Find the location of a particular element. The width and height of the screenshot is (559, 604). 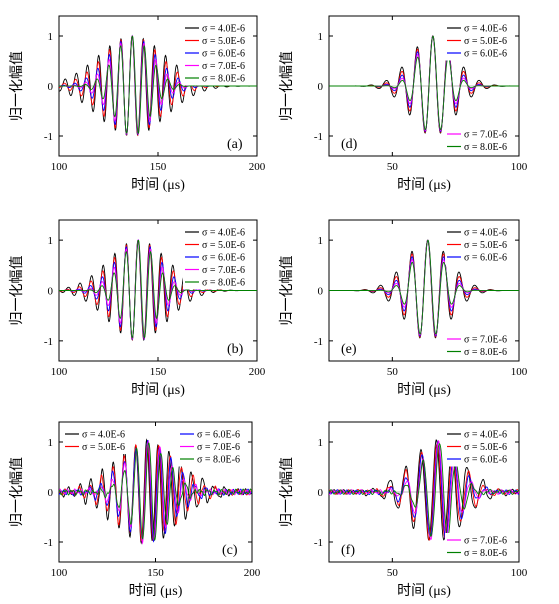

legend: σ = 7.0E-6σ = 8.0E-6 is located at coordinates (480, 345).